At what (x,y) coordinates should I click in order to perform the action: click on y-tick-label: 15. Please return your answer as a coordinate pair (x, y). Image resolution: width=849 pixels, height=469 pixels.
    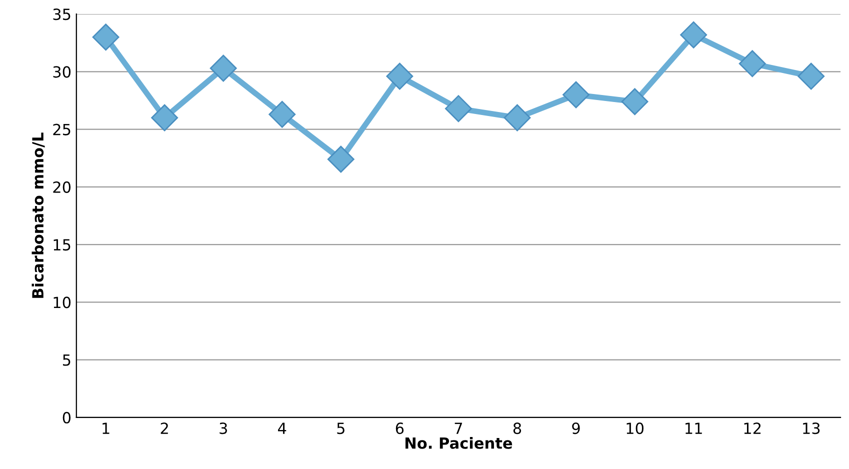
    Looking at the image, I should click on (62, 245).